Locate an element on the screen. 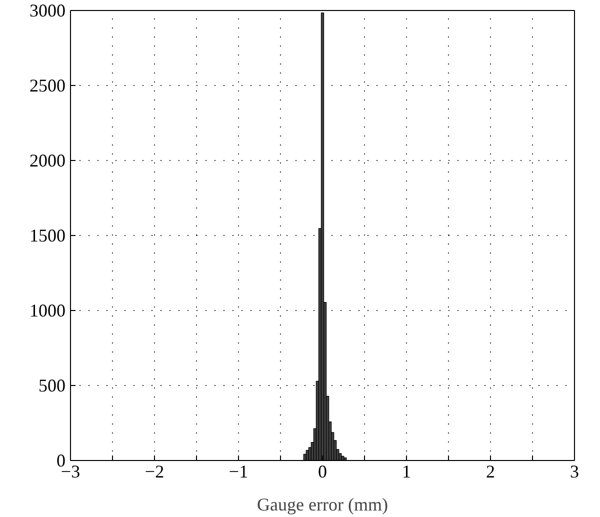 The height and width of the screenshot is (517, 600). y-tick-label: 2500 is located at coordinates (48, 86).